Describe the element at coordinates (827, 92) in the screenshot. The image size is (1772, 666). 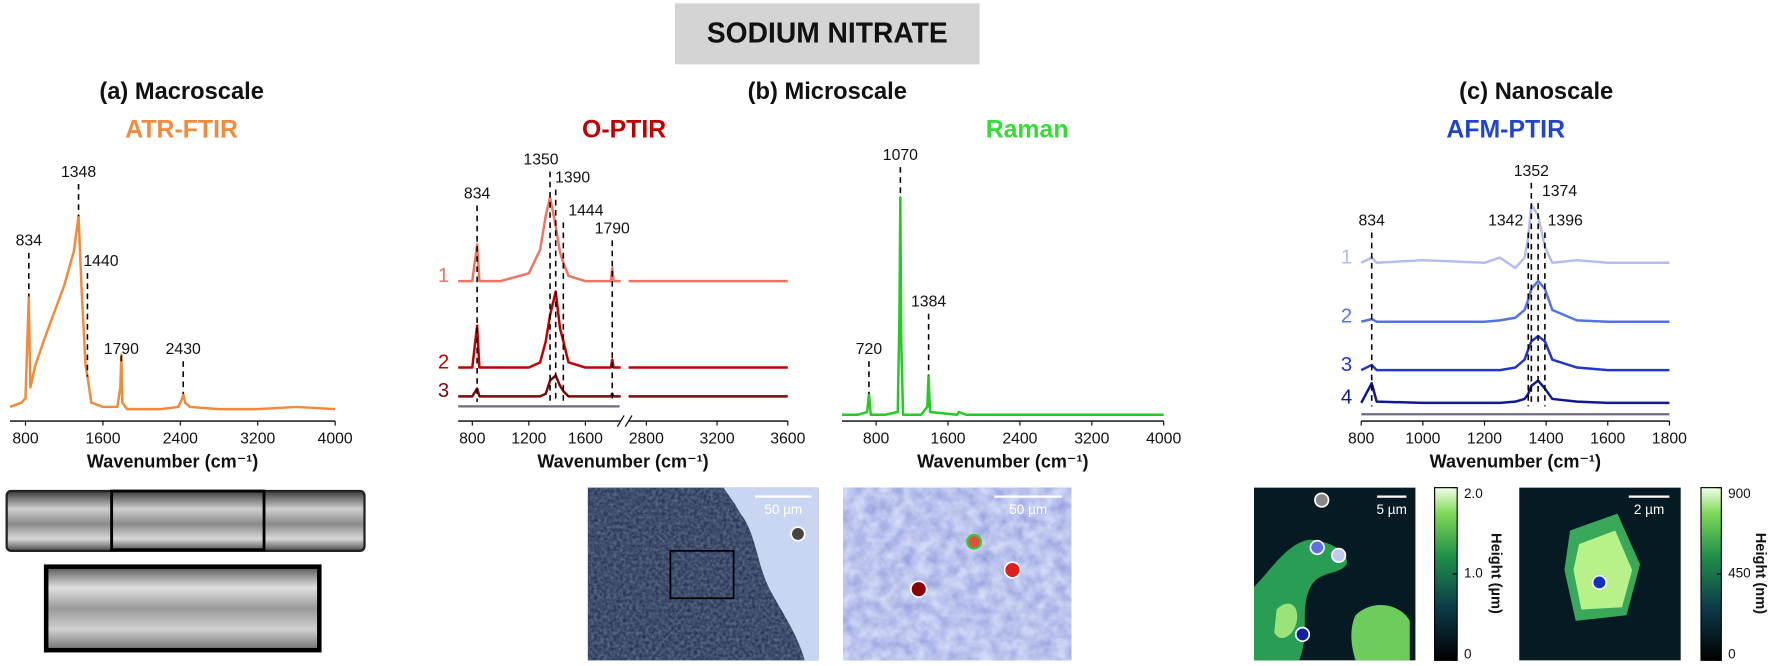
I see `panel-title: (b) Microscale` at that location.